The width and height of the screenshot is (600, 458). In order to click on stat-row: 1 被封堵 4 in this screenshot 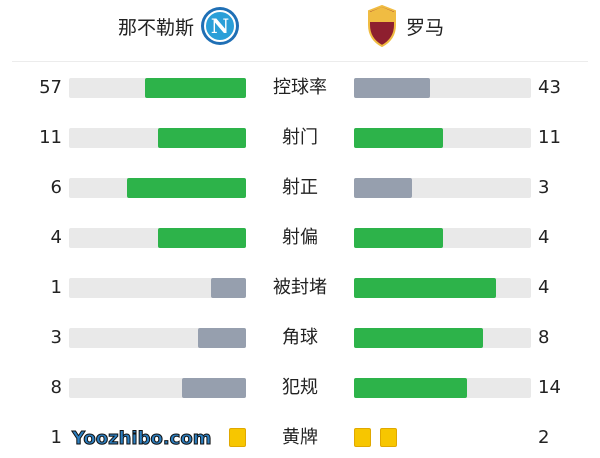, I will do `click(300, 288)`.